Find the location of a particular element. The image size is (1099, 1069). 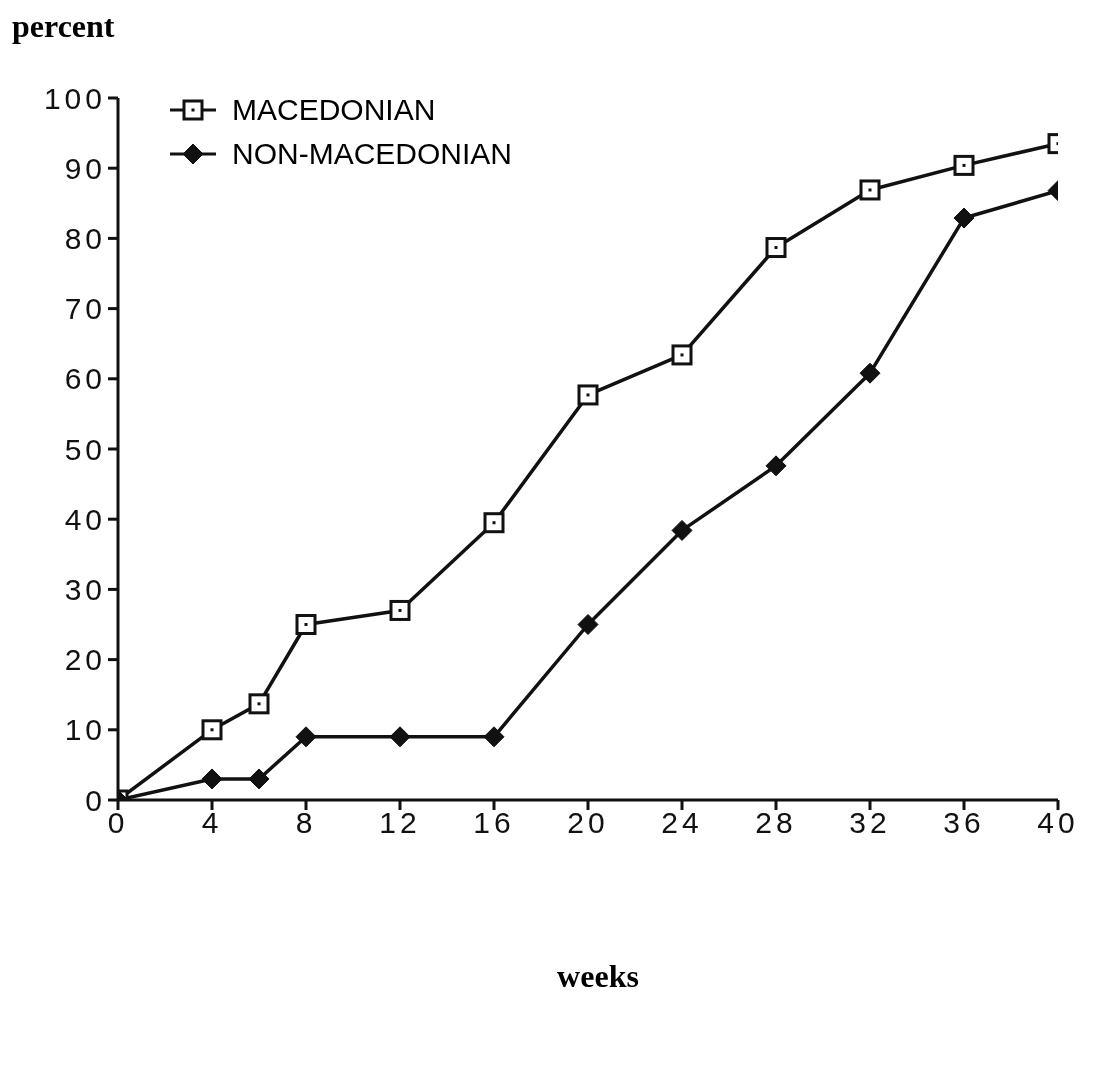

x-tick-label: 32 is located at coordinates (870, 823).